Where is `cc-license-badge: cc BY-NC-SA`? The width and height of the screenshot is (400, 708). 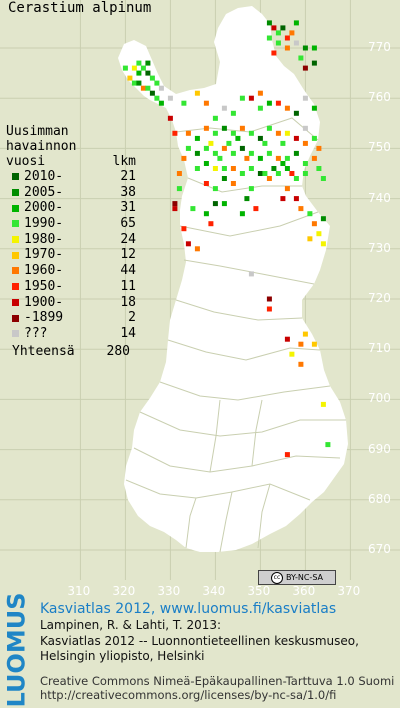 cc-license-badge: cc BY-NC-SA is located at coordinates (297, 577).